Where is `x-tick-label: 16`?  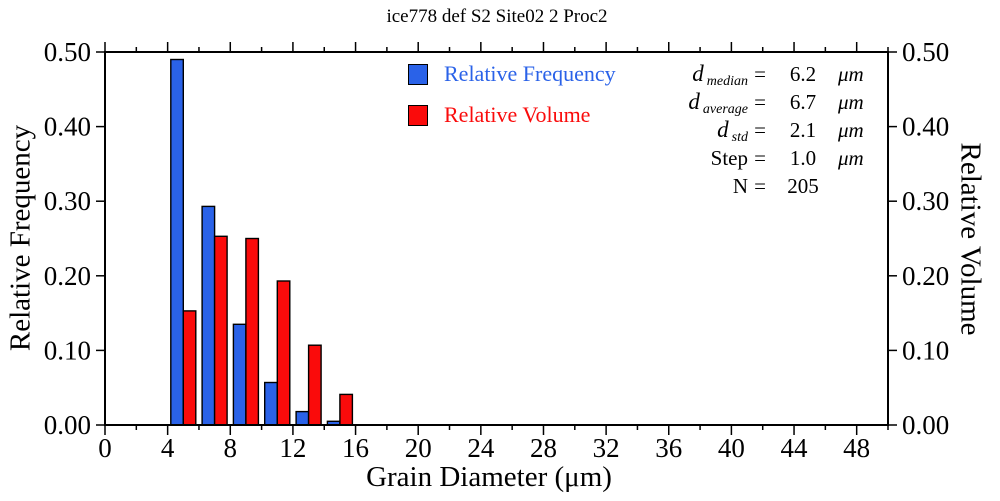 x-tick-label: 16 is located at coordinates (355, 448).